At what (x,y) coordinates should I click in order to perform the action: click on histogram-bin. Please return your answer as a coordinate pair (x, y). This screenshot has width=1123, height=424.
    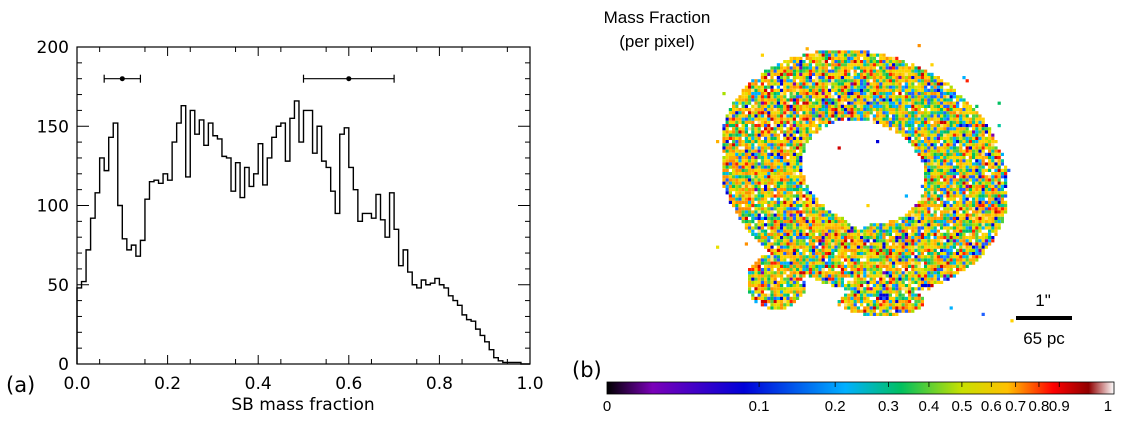
    Looking at the image, I should click on (342, 249).